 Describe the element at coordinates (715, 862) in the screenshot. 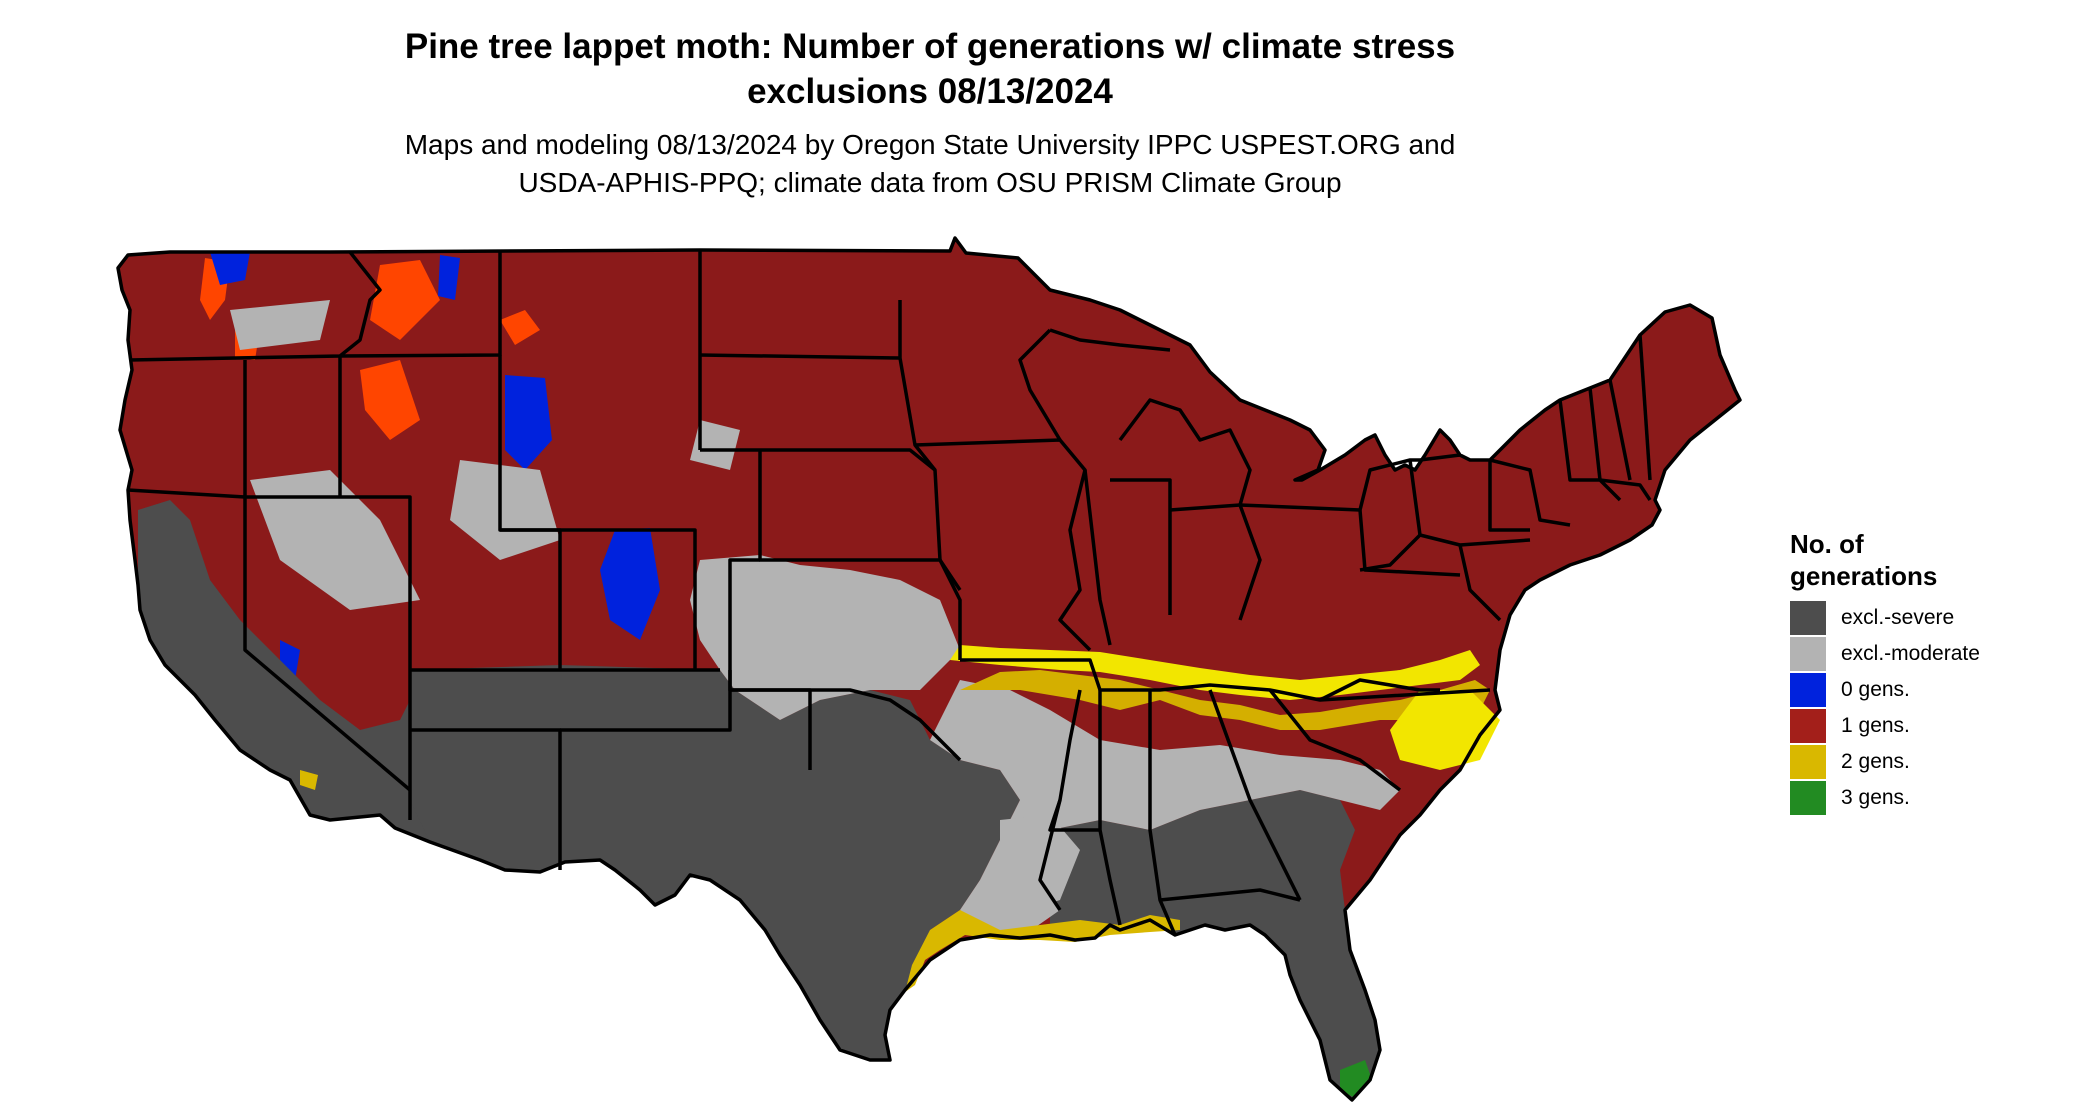

I see `severe-exclusion-texas` at that location.